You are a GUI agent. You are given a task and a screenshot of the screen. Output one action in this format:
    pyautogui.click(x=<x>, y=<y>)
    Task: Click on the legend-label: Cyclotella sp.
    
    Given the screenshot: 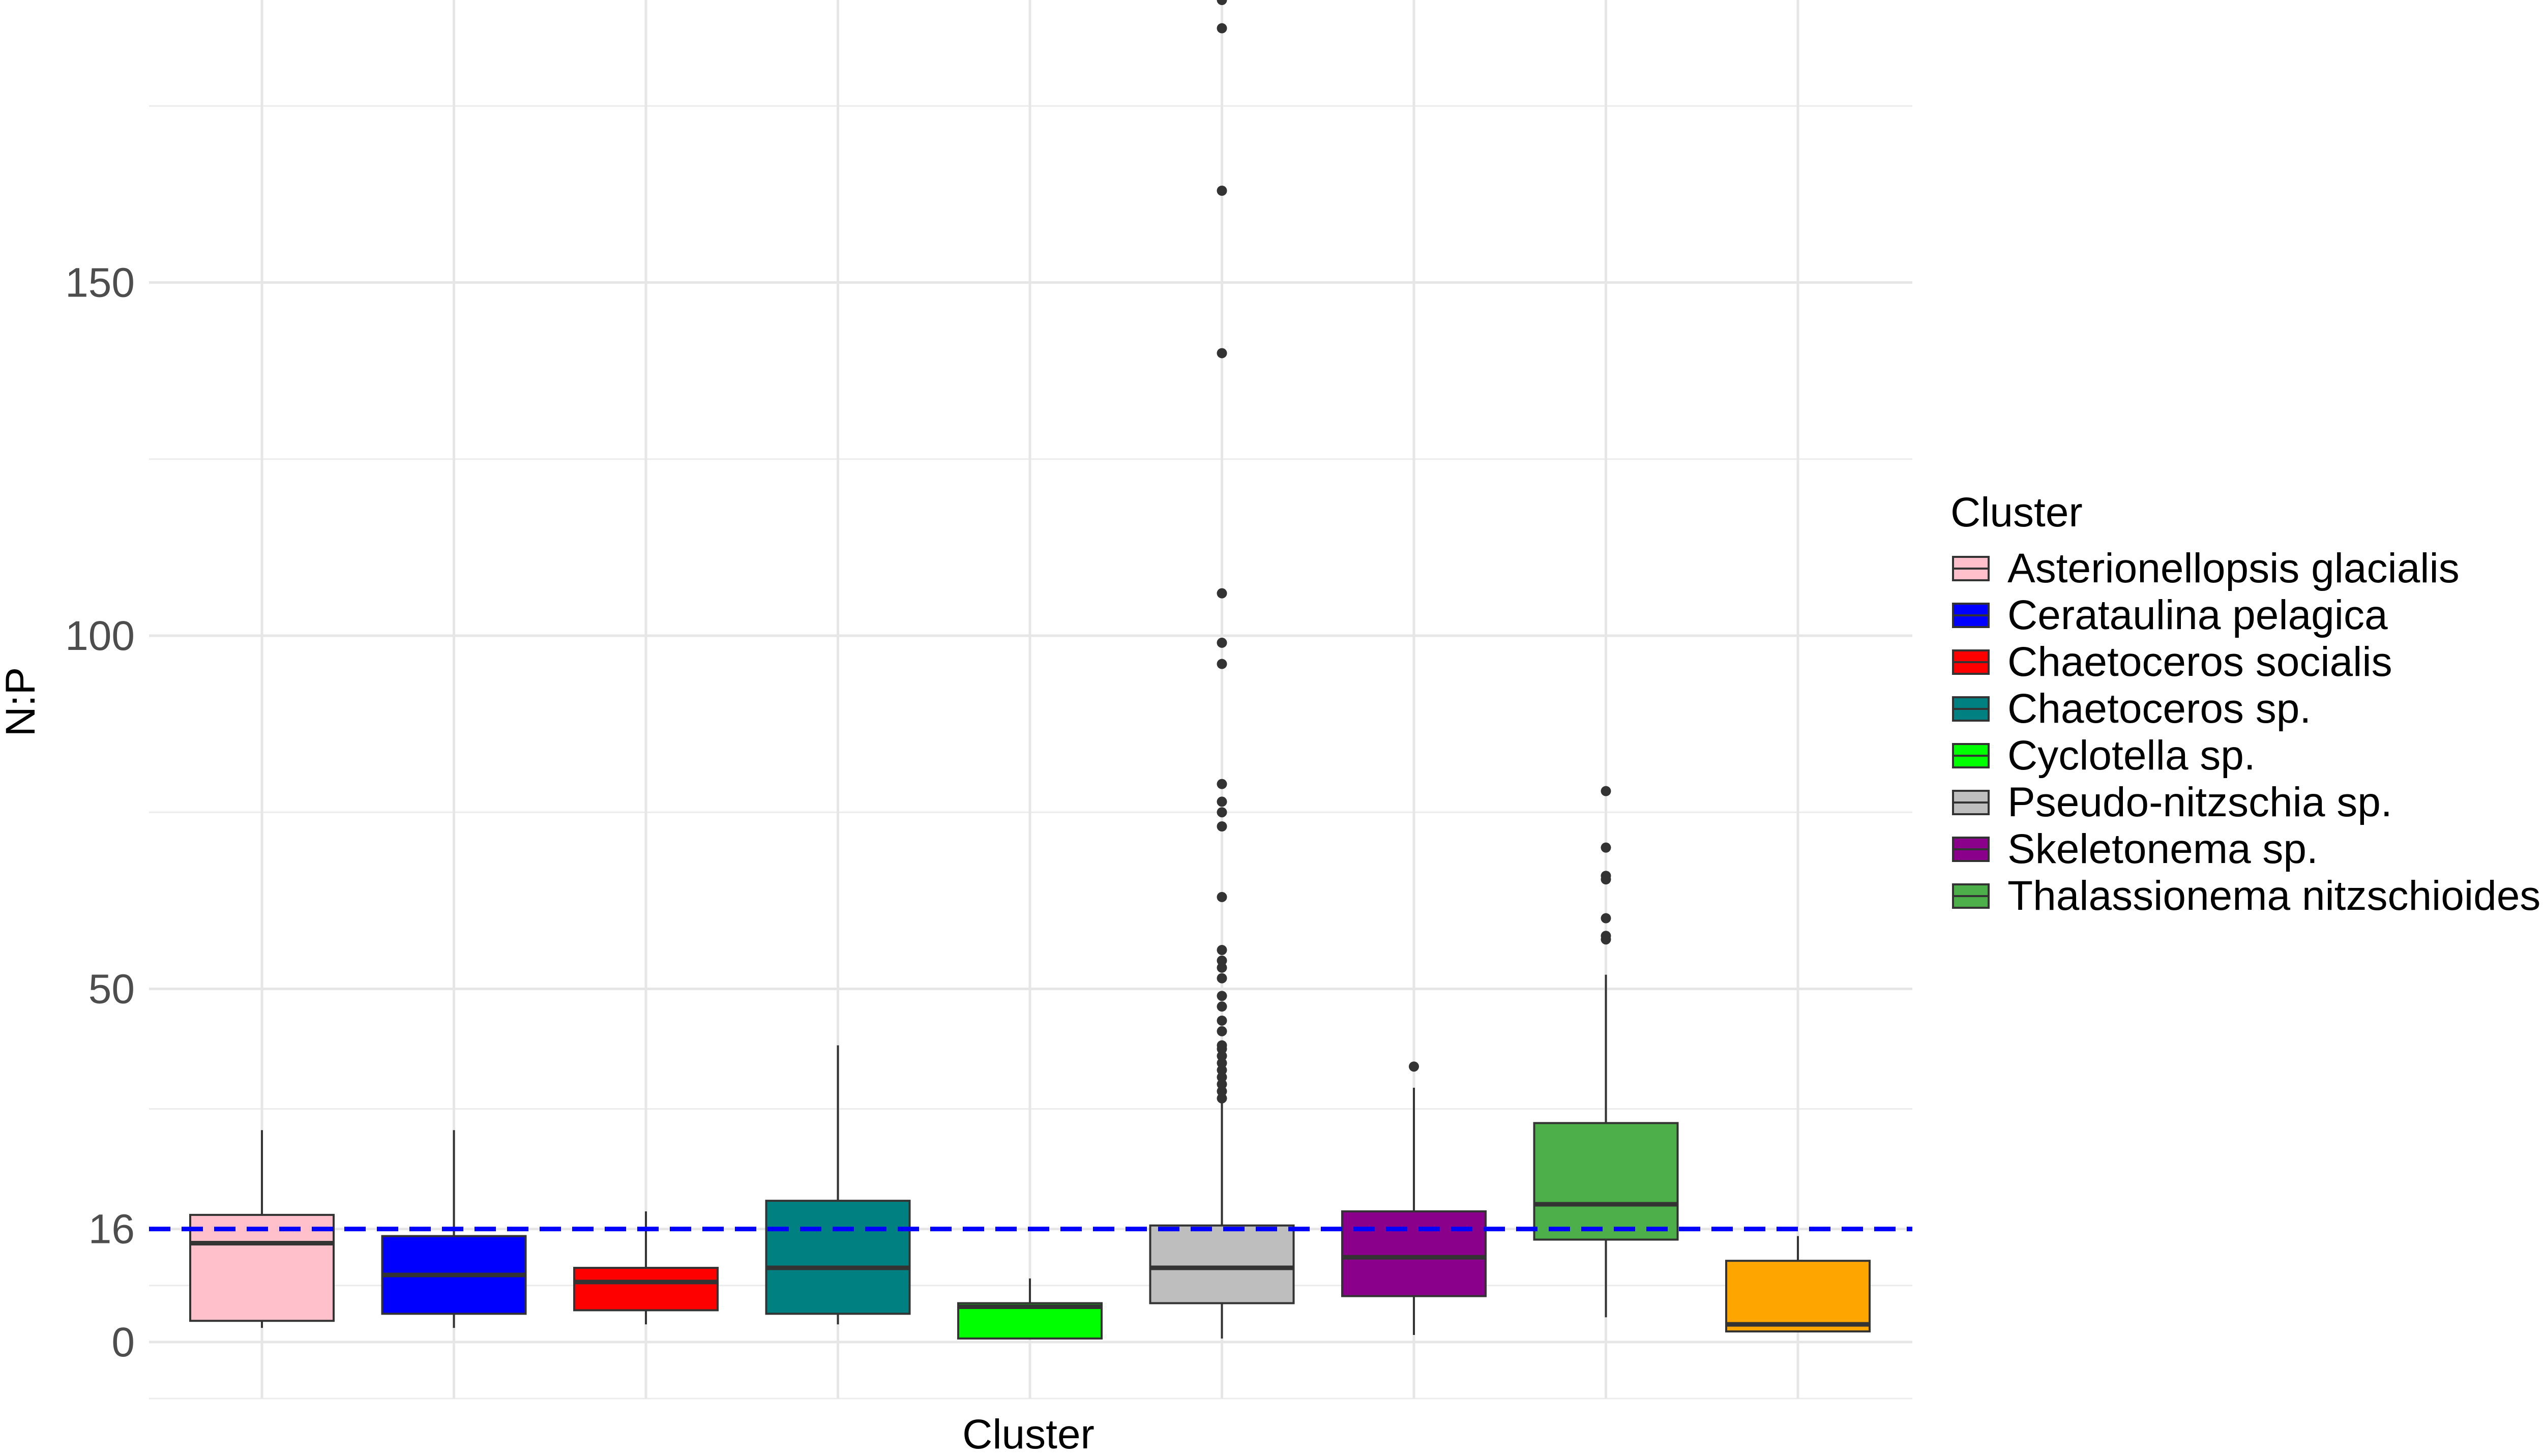 What is the action you would take?
    pyautogui.click(x=2132, y=755)
    